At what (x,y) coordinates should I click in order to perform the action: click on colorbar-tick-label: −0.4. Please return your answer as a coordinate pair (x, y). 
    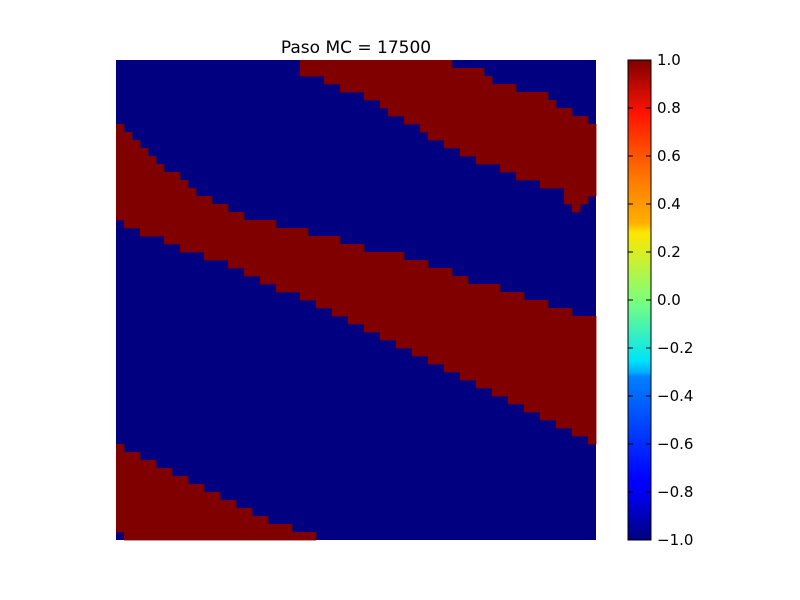
    Looking at the image, I should click on (675, 396).